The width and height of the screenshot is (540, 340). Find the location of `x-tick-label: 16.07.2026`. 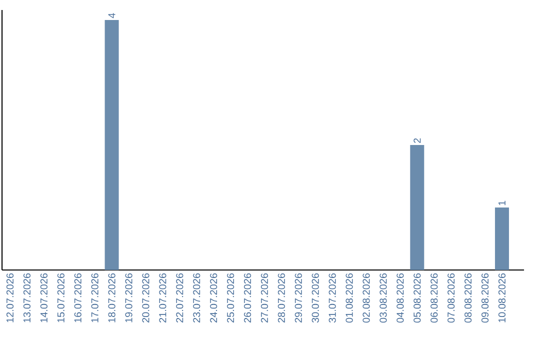

x-tick-label: 16.07.2026 is located at coordinates (78, 297).